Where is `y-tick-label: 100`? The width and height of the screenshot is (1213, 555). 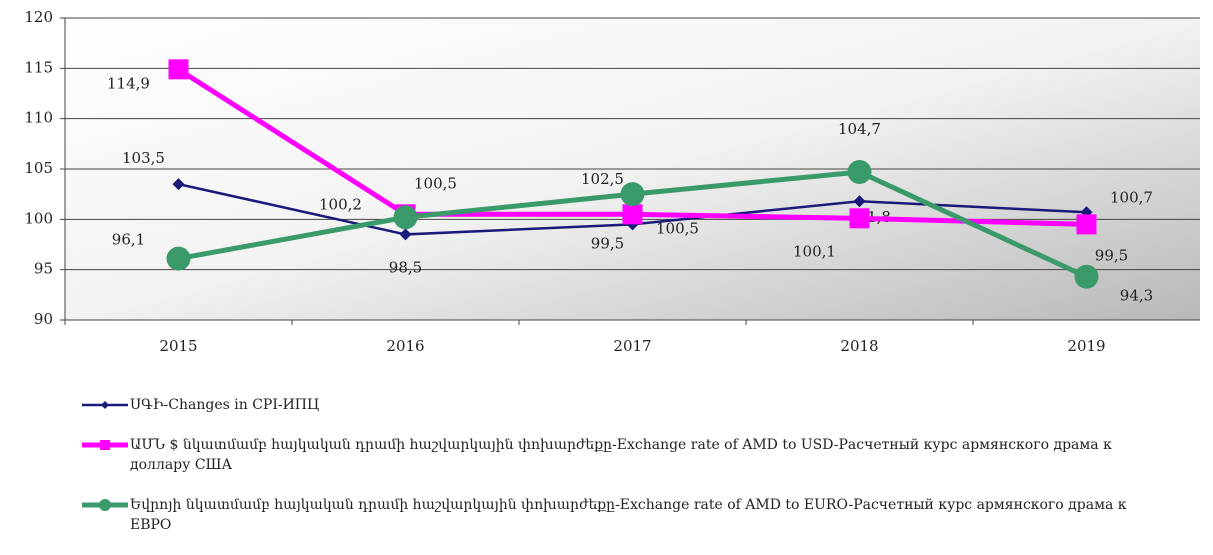
y-tick-label: 100 is located at coordinates (38, 218).